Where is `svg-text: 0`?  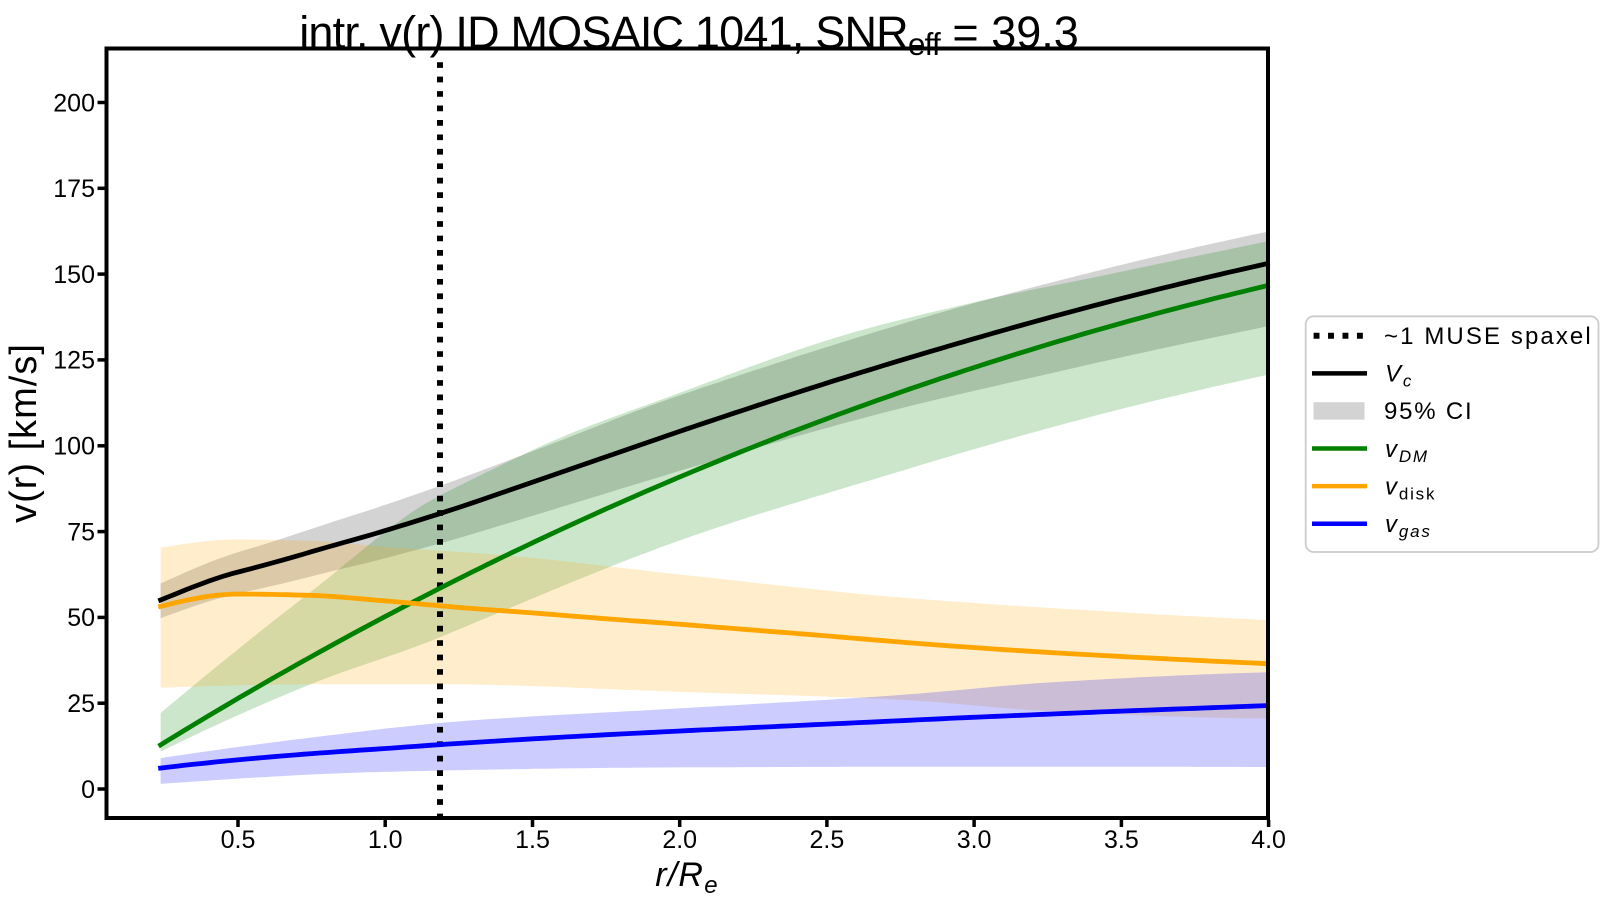
svg-text: 0 is located at coordinates (88, 790).